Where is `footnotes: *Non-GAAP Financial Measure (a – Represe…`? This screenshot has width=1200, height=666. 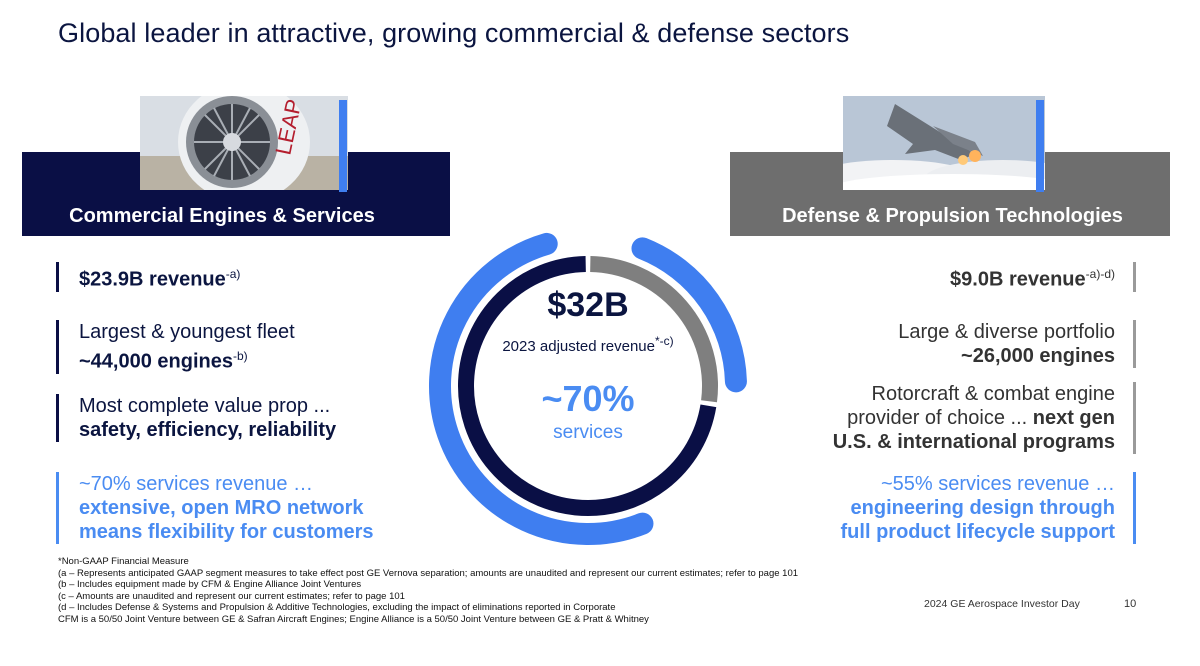 footnotes: *Non-GAAP Financial Measure (a – Represe… is located at coordinates (428, 591).